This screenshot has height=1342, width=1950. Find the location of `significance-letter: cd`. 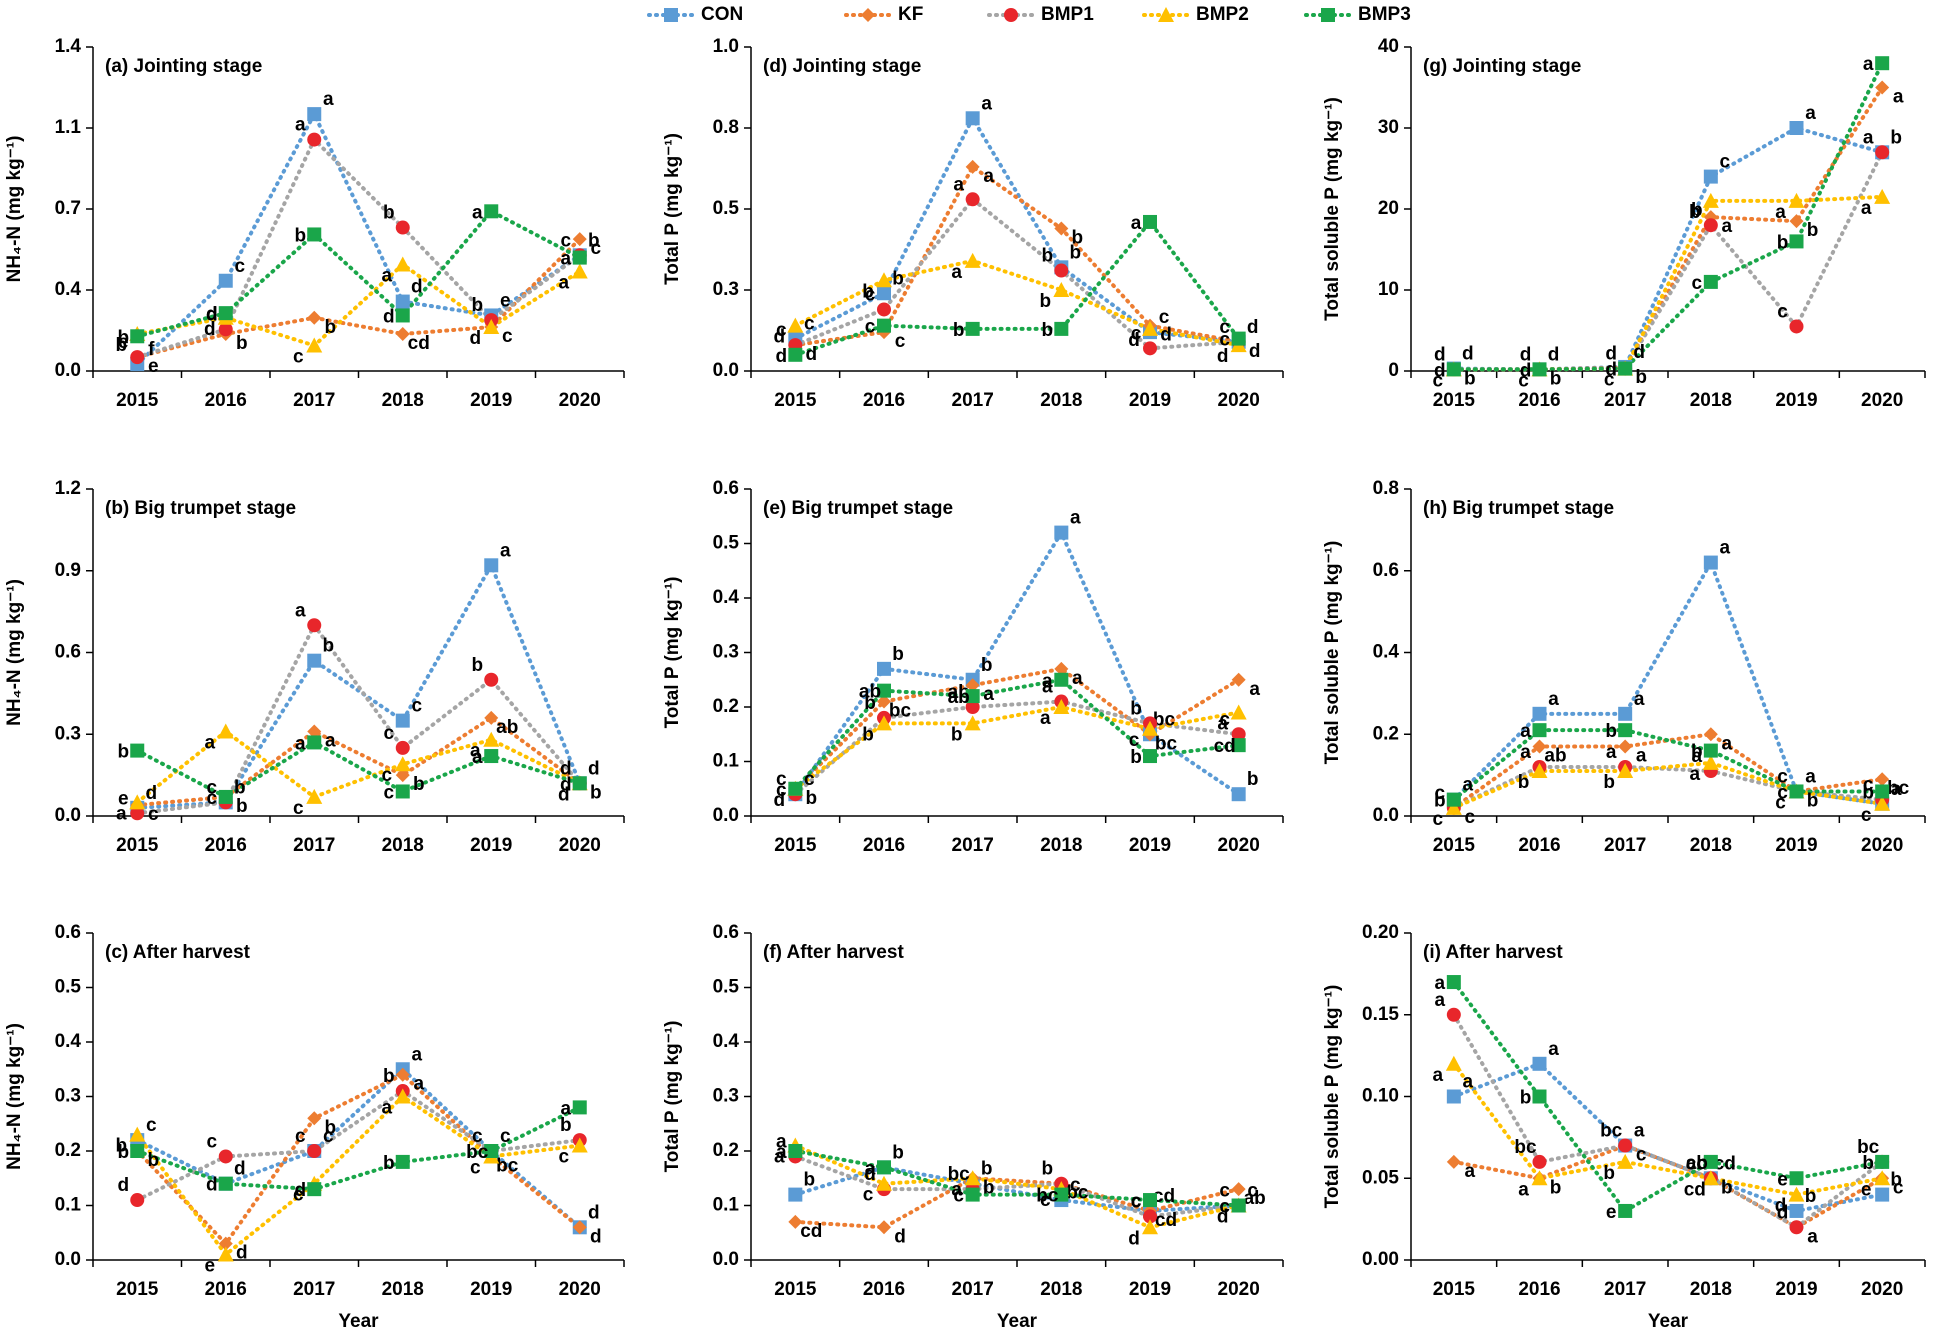

significance-letter: cd is located at coordinates (1166, 1220).